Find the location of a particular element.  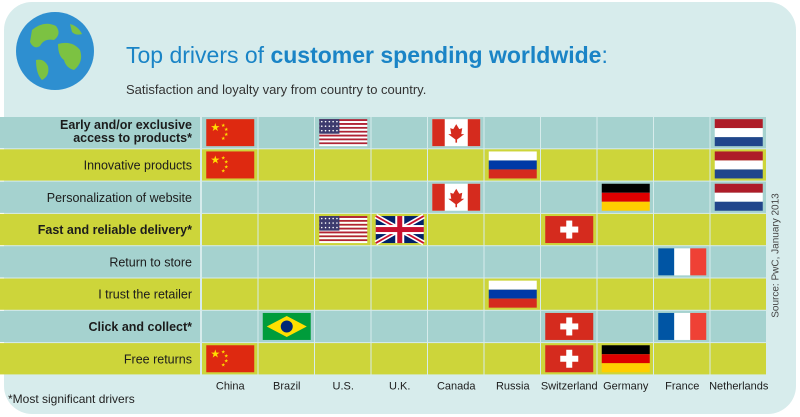

globe-icon is located at coordinates (55, 51).